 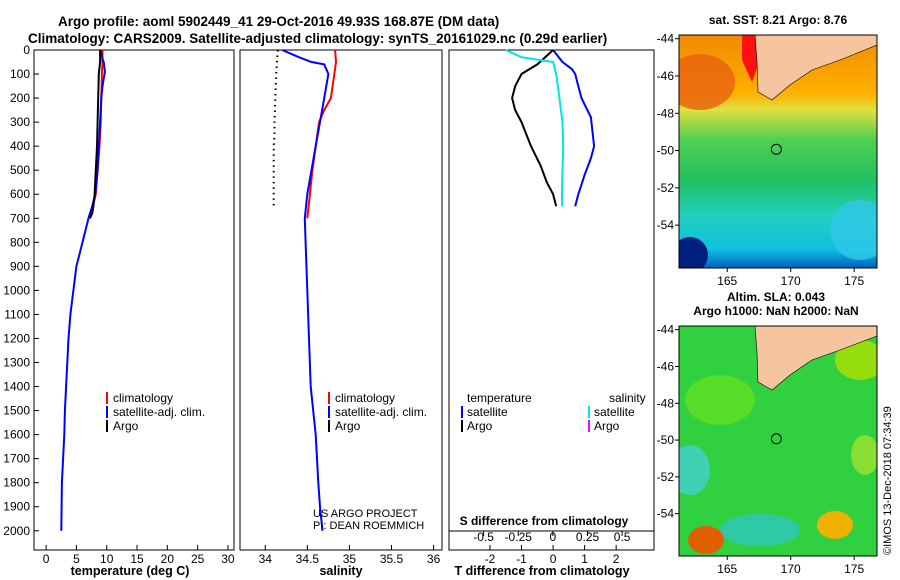 I want to click on lat-tick-label: -46, so click(x=666, y=366).